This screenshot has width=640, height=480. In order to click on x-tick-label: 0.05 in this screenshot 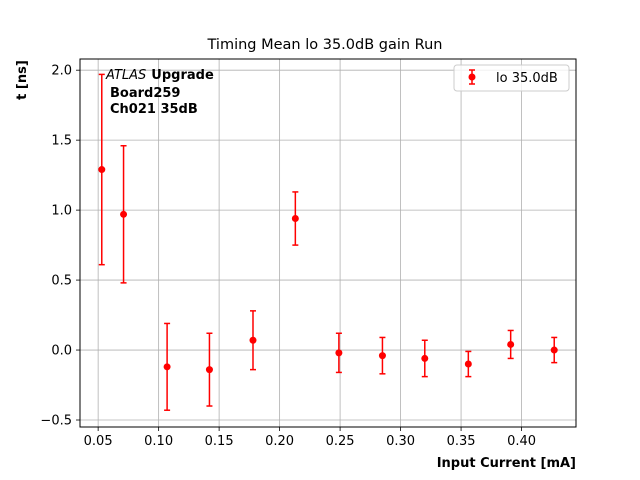, I will do `click(98, 441)`.